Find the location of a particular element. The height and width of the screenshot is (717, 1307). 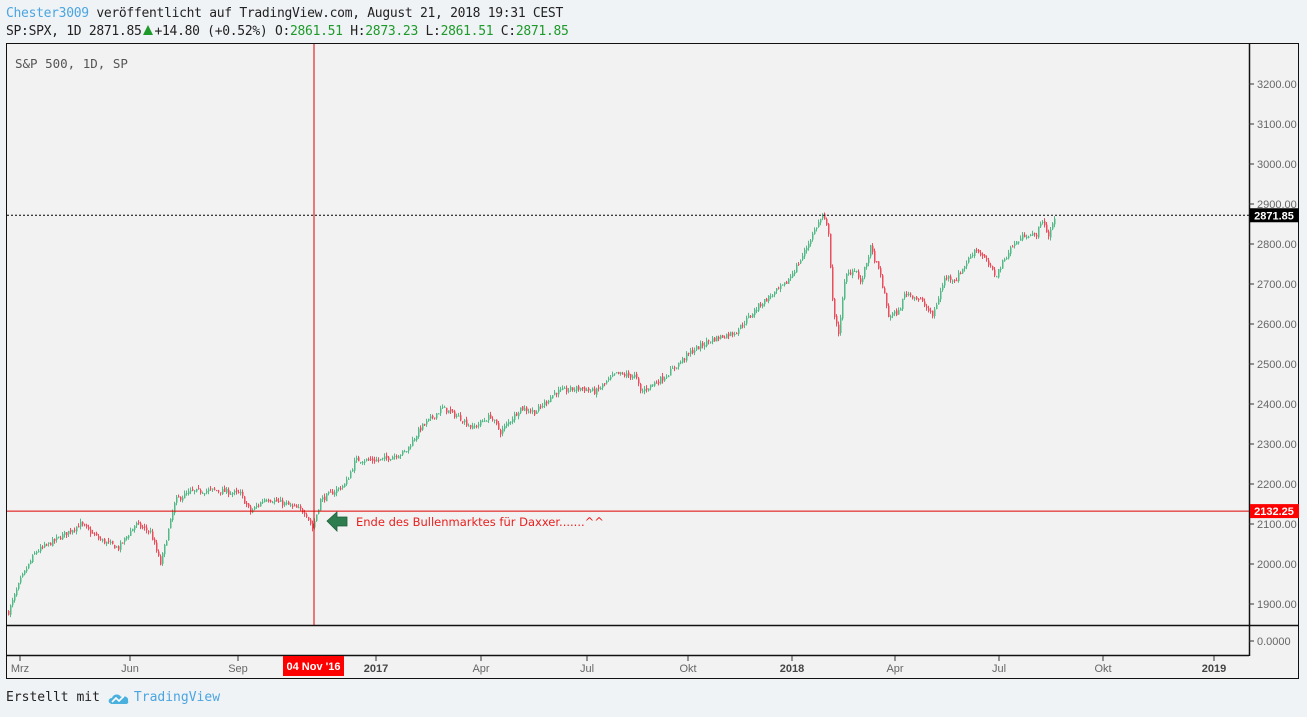

time-axis: Mrz Jun Sep 2017 Apr Jul Okt 2018 Apr Jul Okt 2019 is located at coordinates (618, 665).